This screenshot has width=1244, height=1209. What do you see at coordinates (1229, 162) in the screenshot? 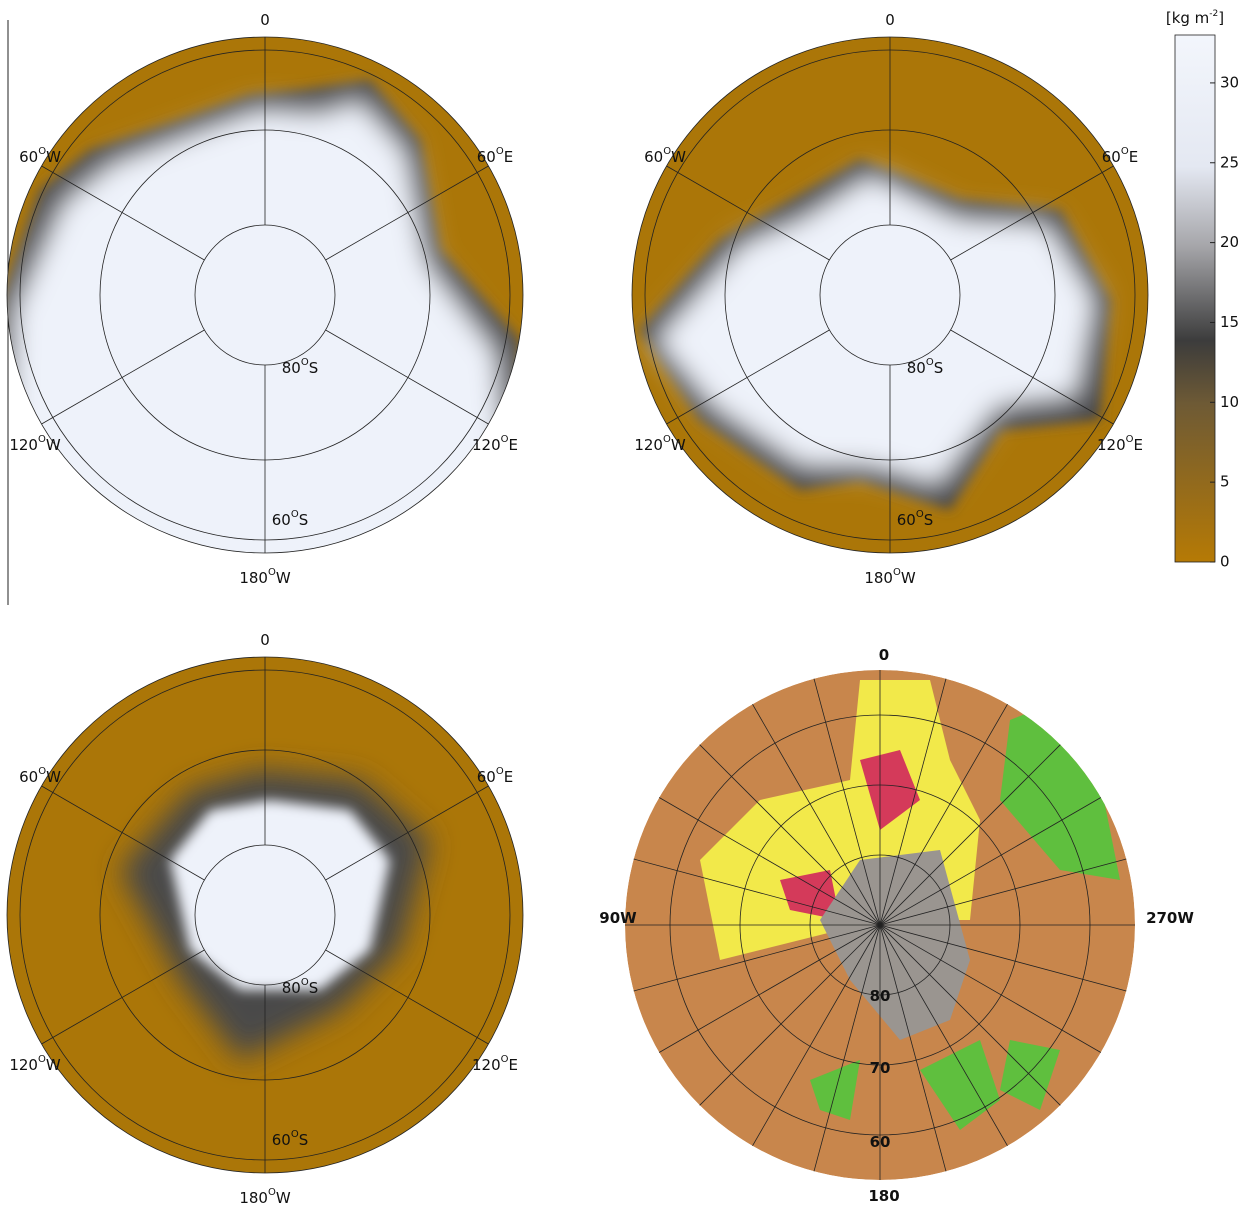
I see `colorbar-tick-label: 25` at bounding box center [1229, 162].